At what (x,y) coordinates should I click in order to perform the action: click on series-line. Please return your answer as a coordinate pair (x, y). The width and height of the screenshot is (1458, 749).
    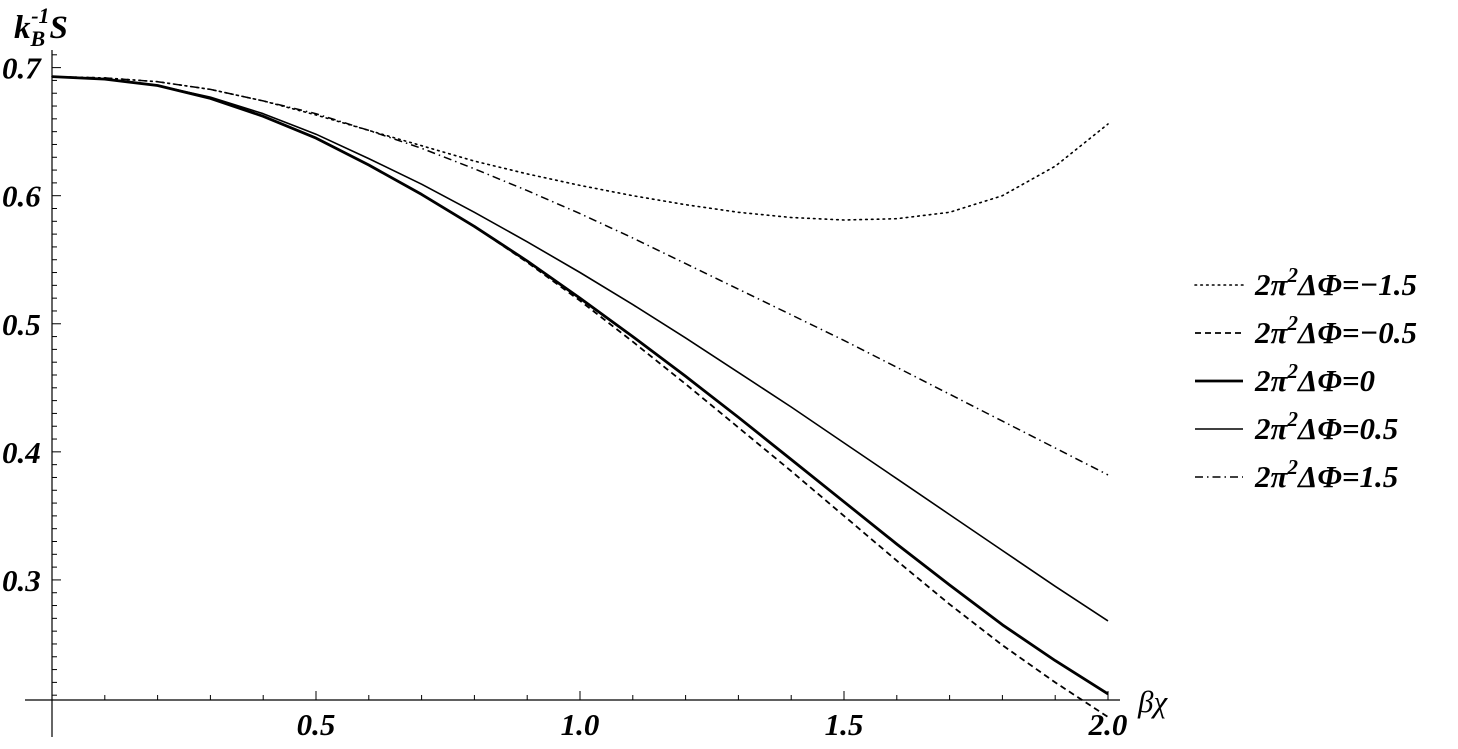
    Looking at the image, I should click on (580, 148).